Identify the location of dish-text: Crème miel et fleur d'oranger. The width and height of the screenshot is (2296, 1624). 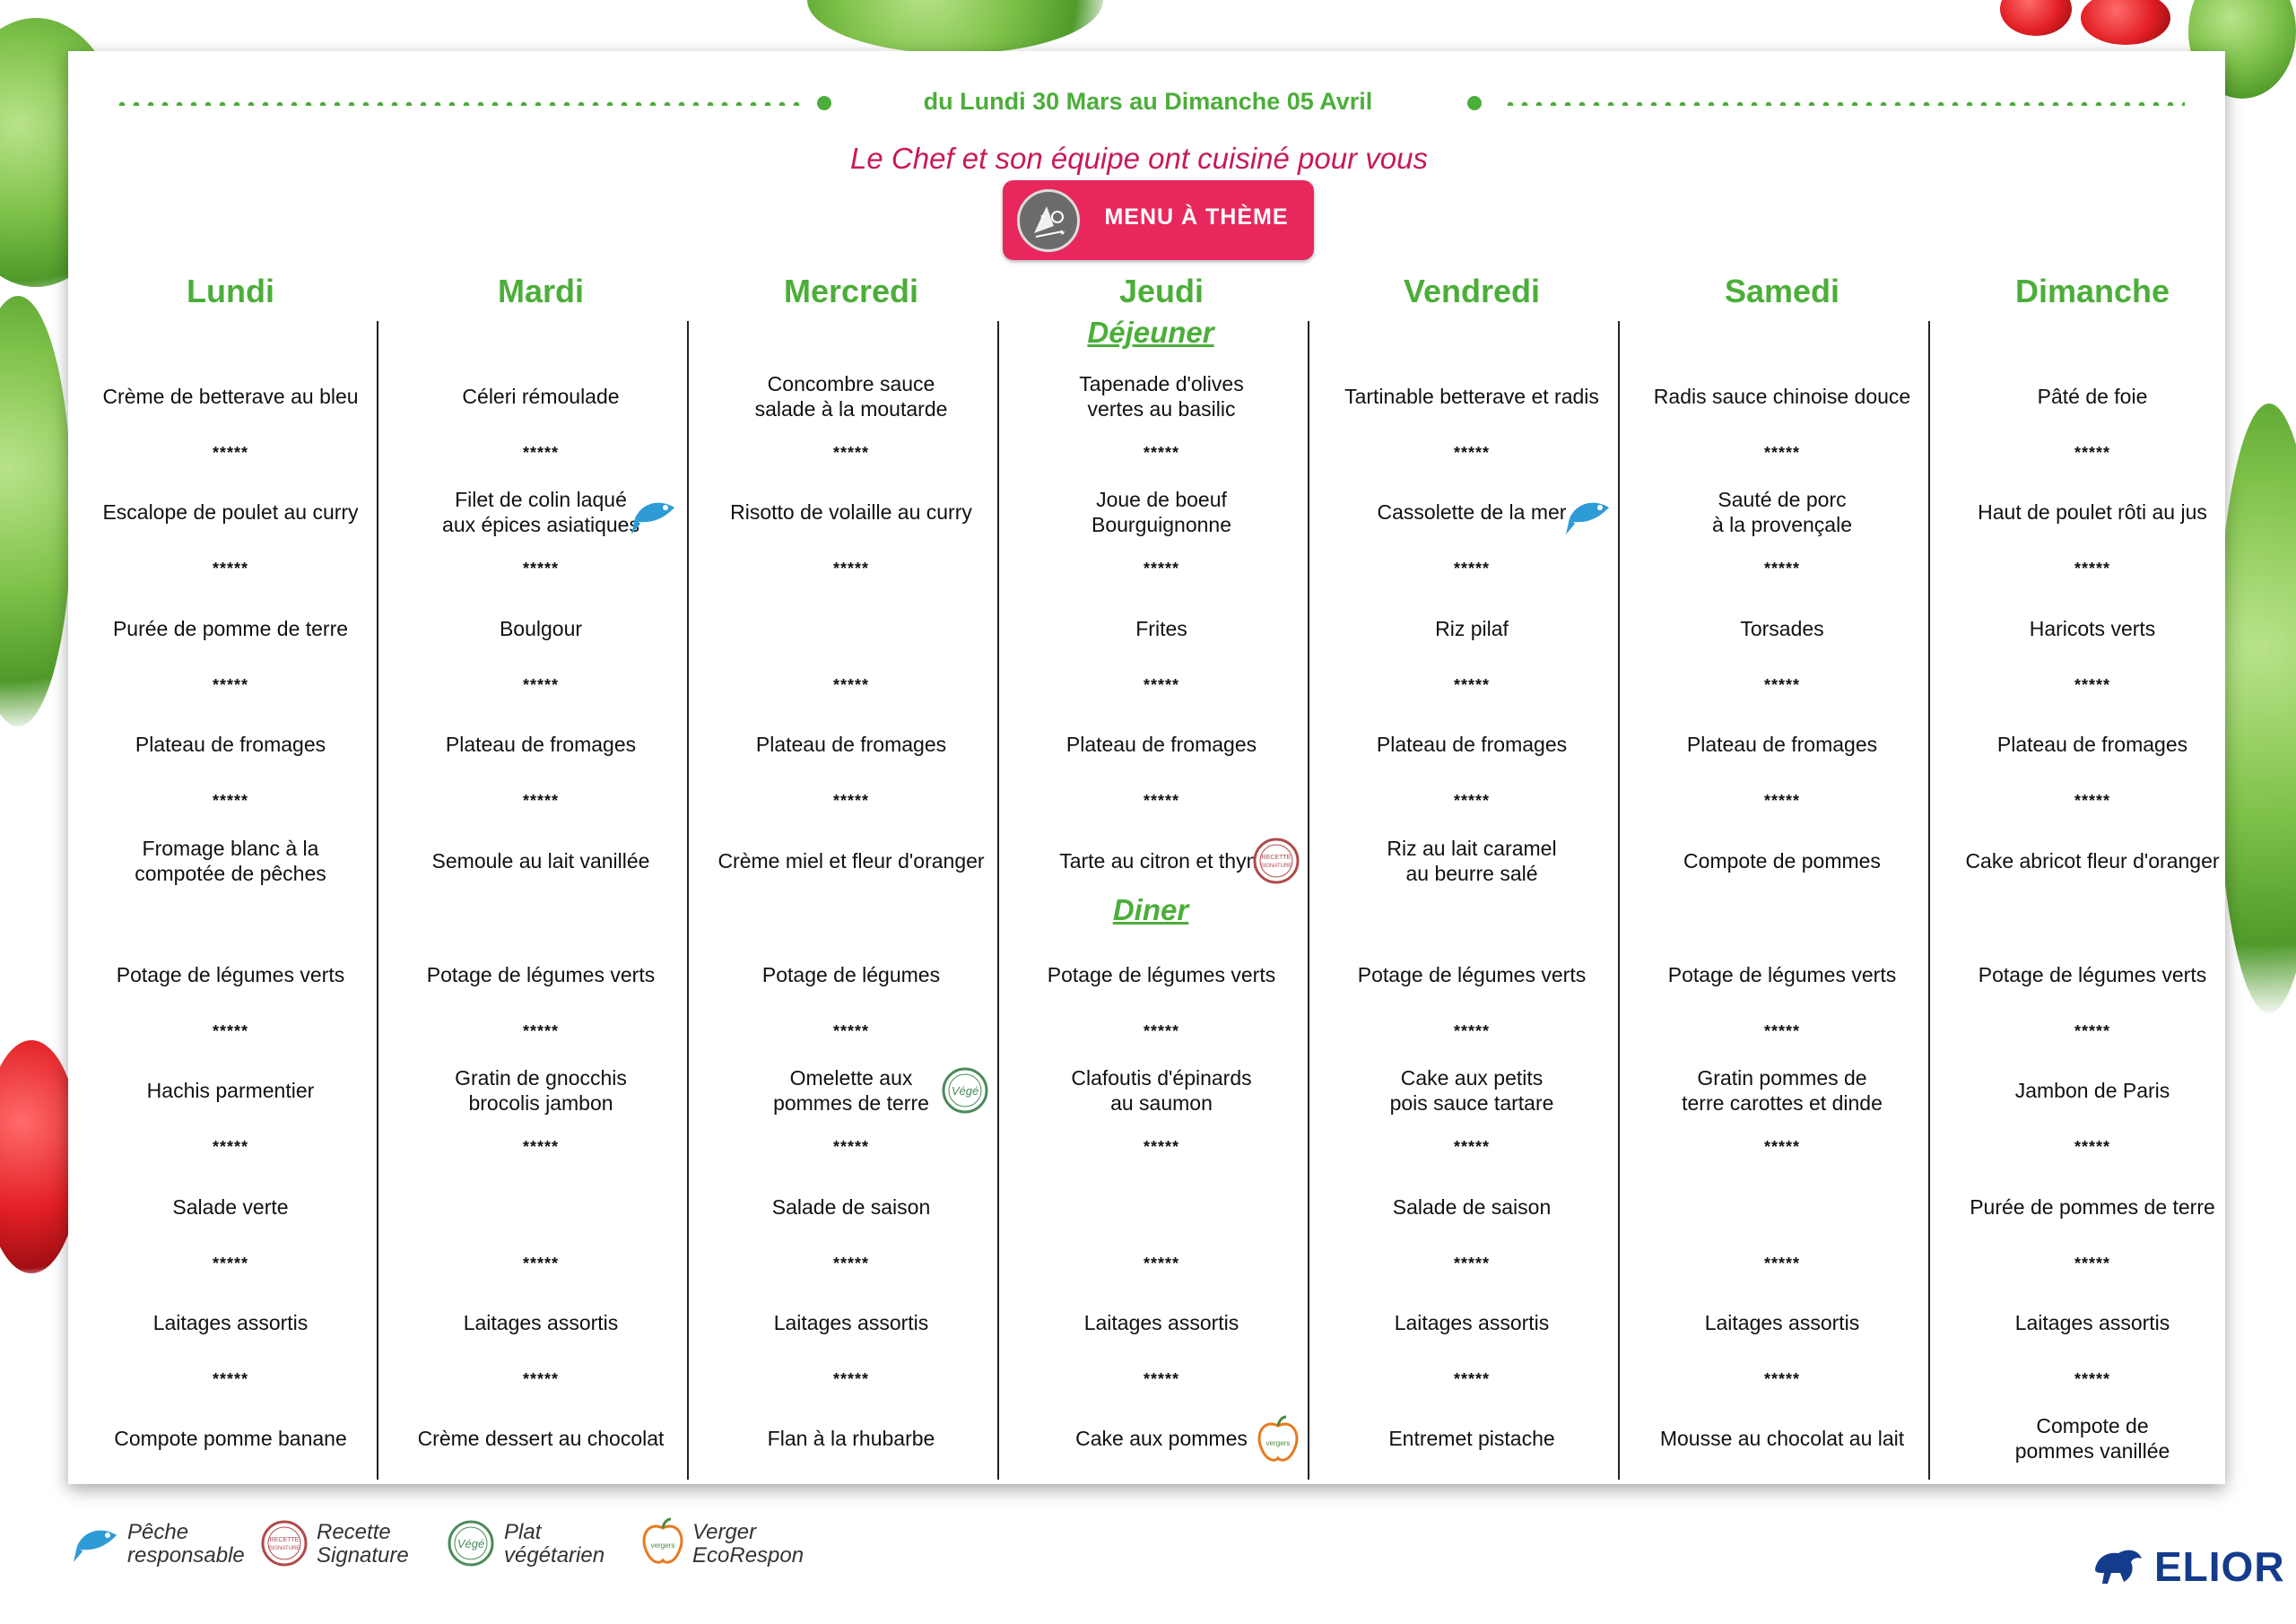
(851, 861).